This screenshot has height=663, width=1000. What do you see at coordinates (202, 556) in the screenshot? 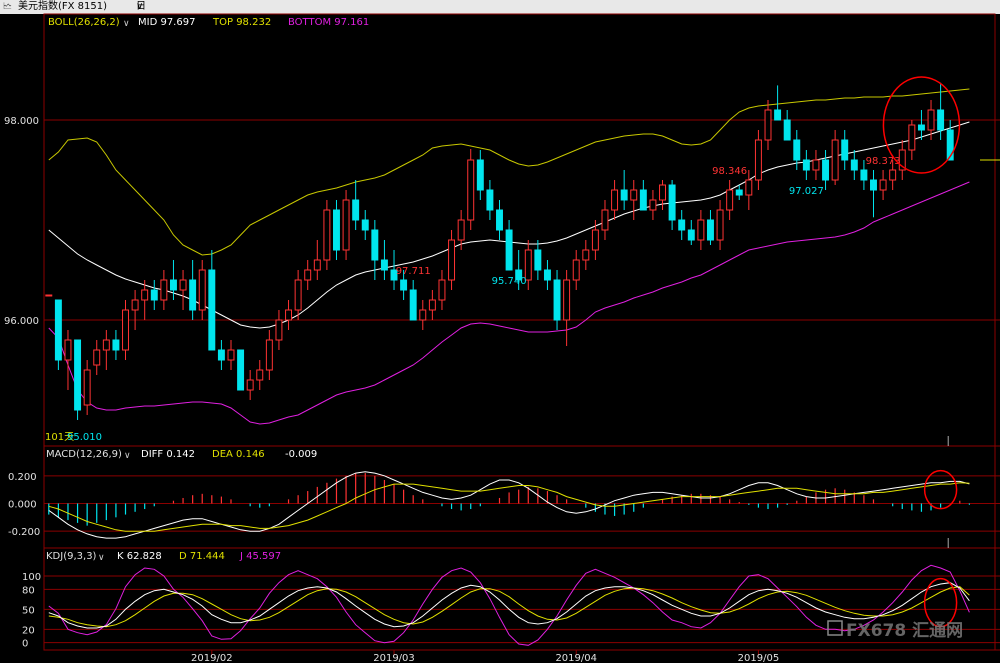
I see `kdj-d-label: D 71.444` at bounding box center [202, 556].